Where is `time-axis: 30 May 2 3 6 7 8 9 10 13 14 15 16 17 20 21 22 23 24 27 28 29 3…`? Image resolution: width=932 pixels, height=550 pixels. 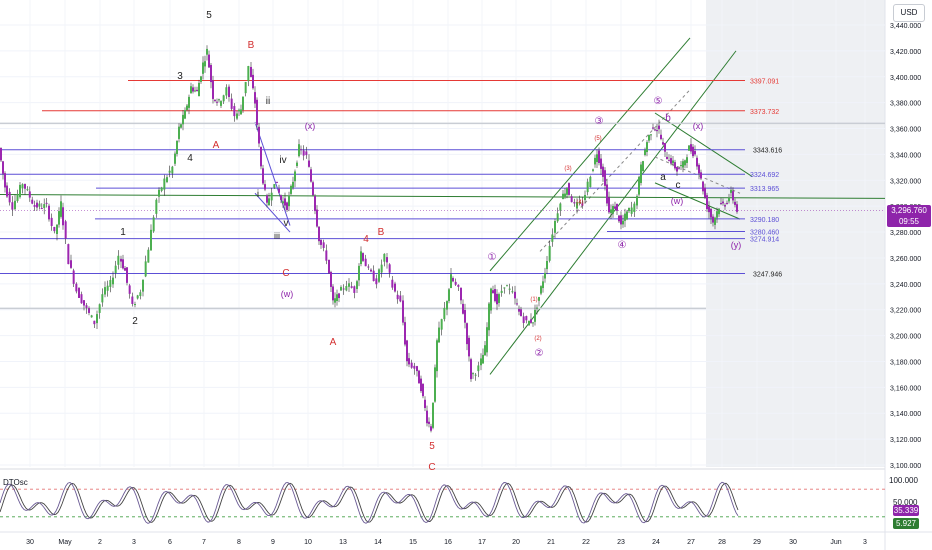 time-axis: 30 May 2 3 6 7 8 9 10 13 14 15 16 17 20 21 22 23 24 27 28 29 3… is located at coordinates (446, 542).